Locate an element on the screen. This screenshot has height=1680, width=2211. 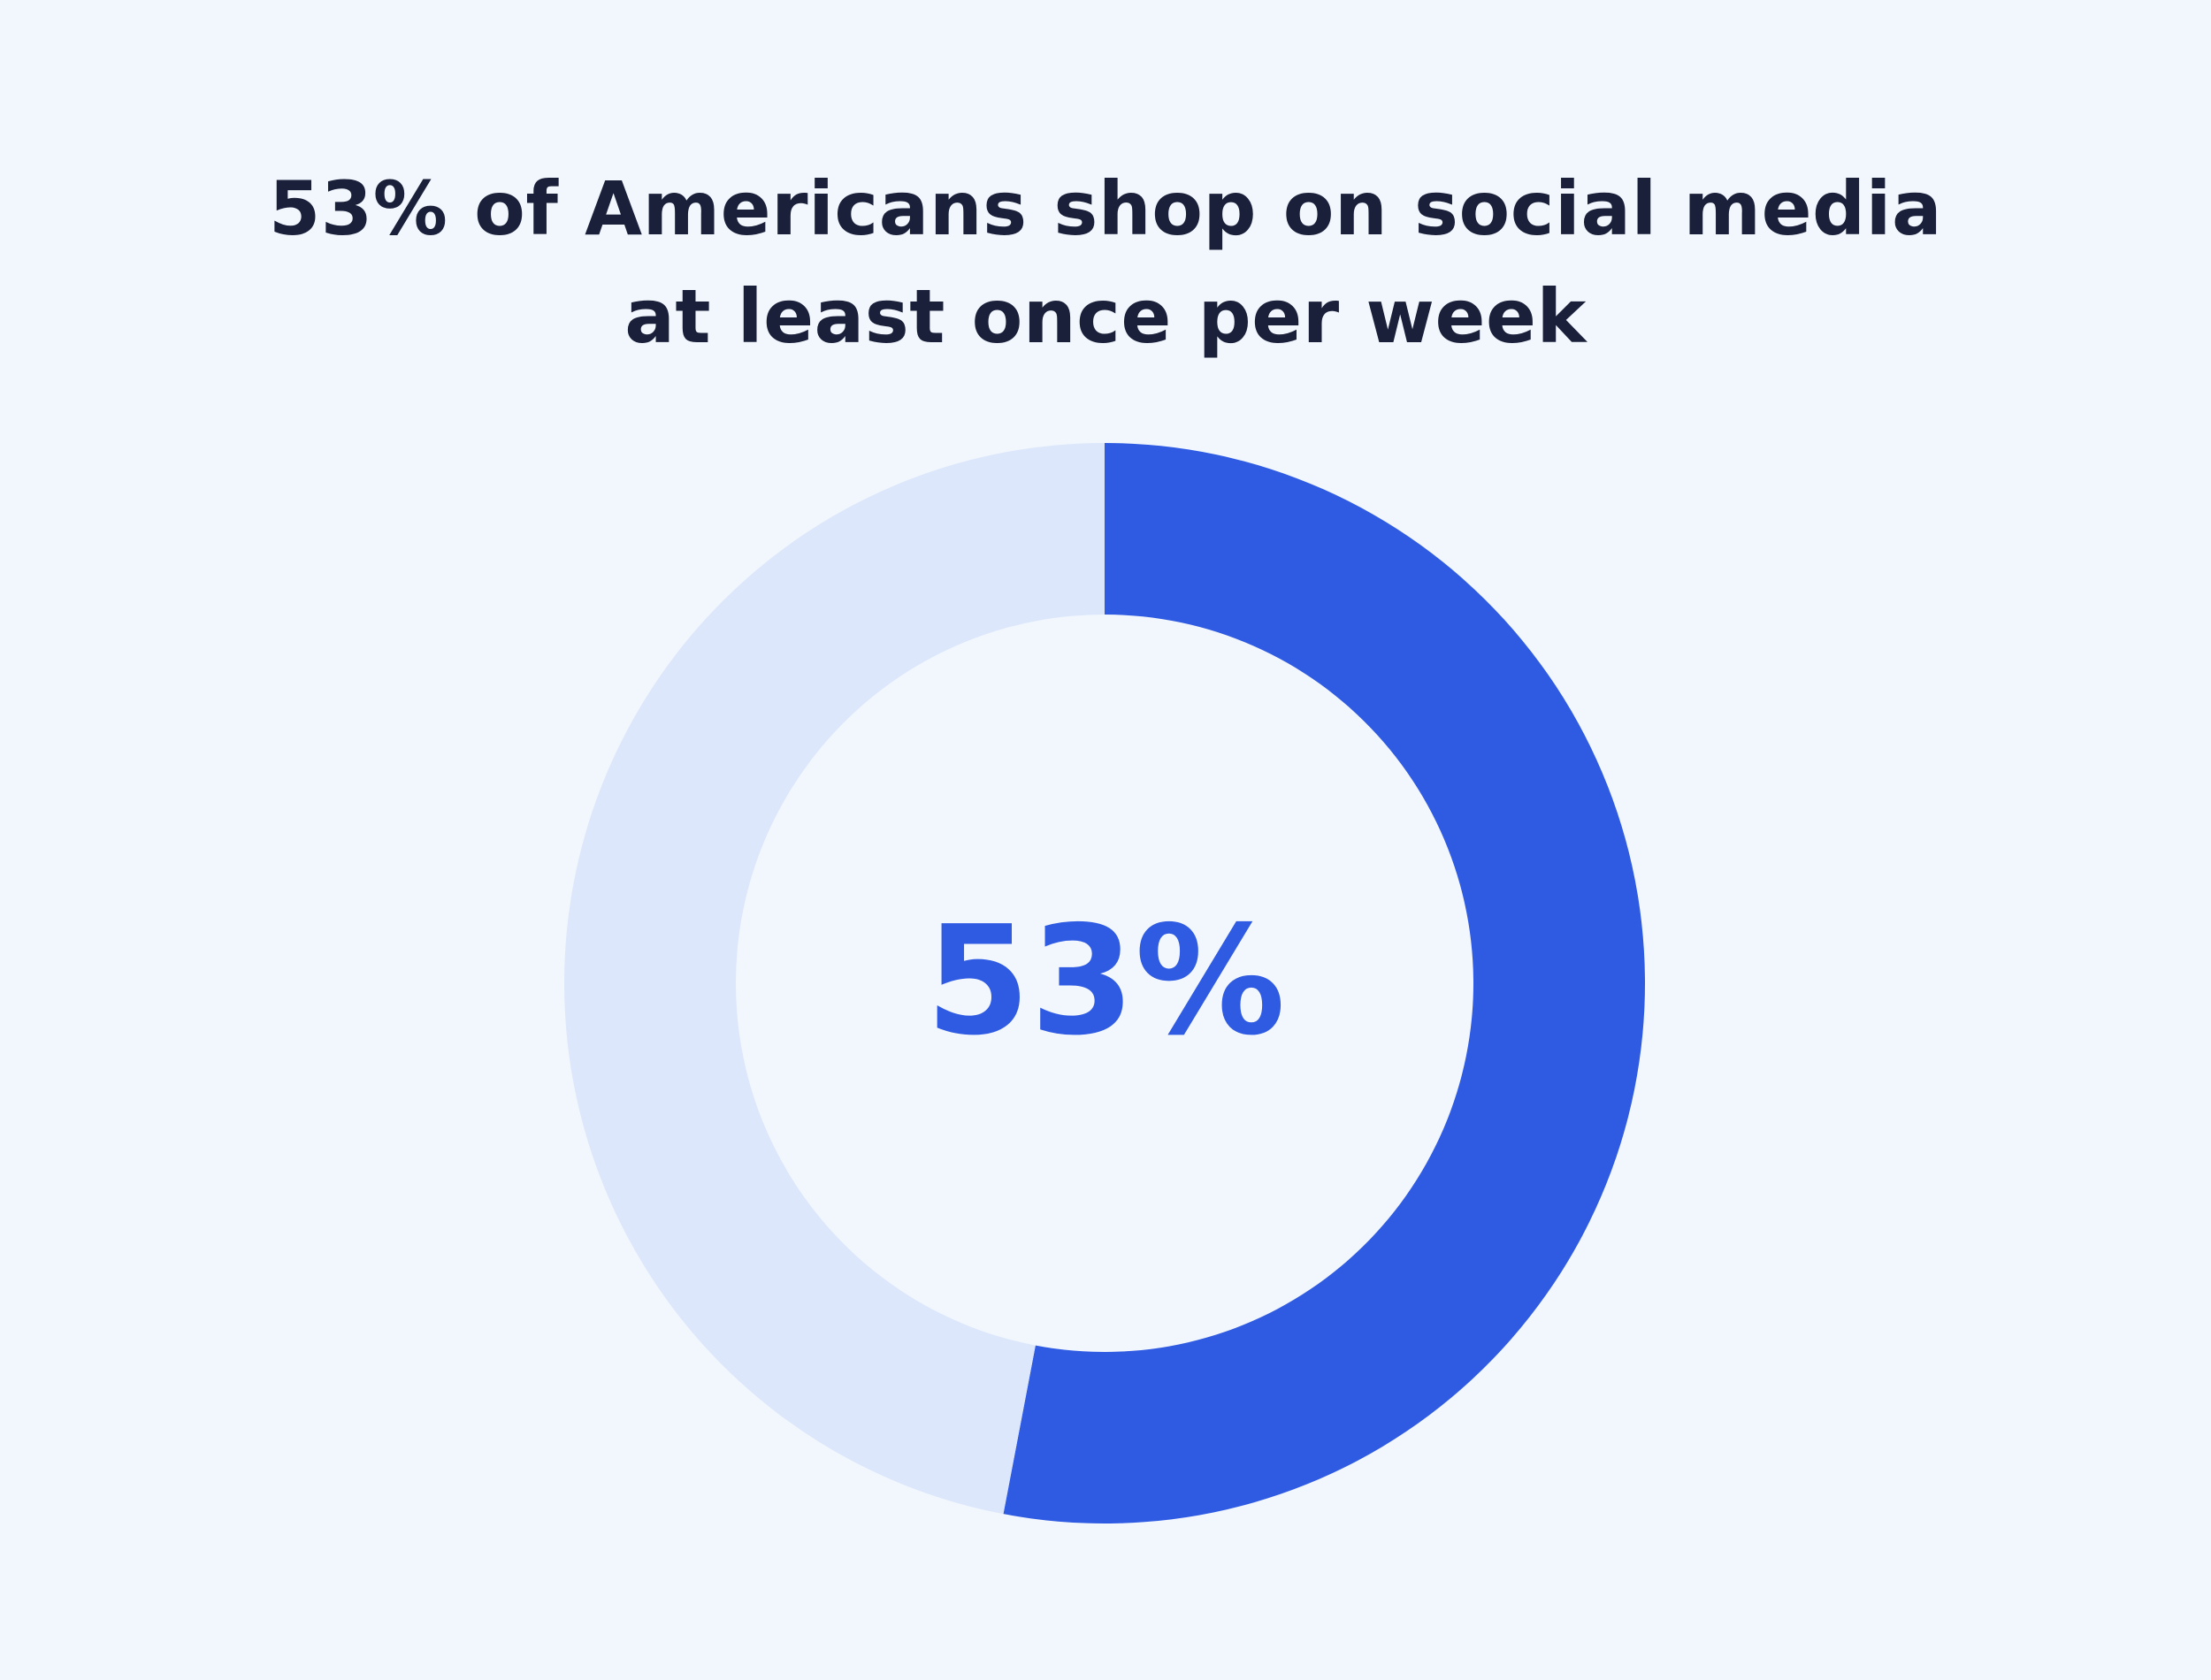
chart-title-line-2: at least once per week is located at coordinates (1105, 316).